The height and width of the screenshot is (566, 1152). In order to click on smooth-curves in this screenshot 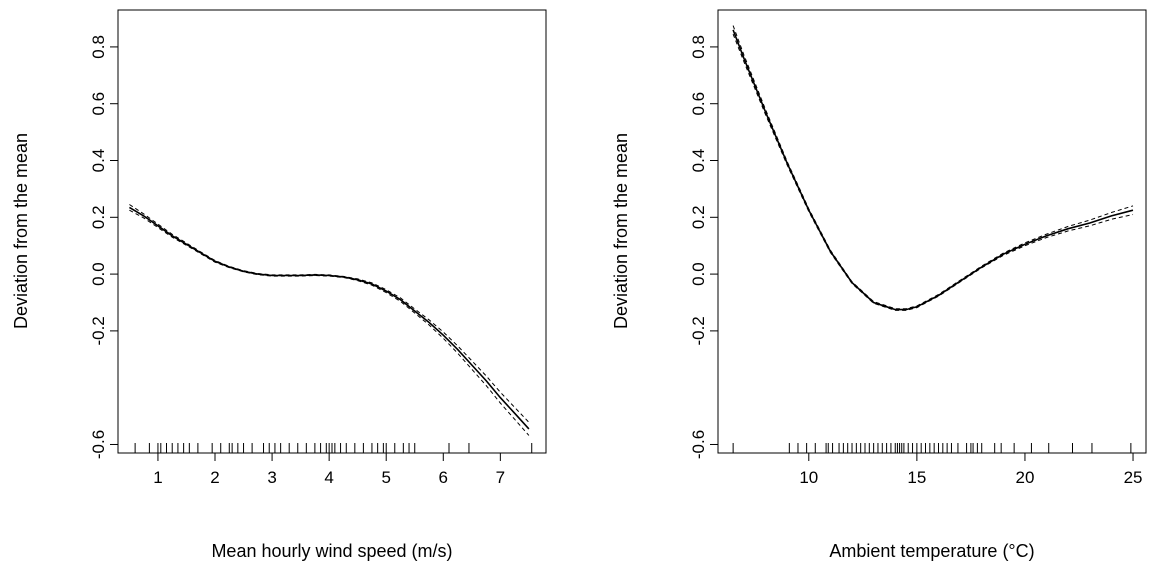, I will do `click(329, 320)`.